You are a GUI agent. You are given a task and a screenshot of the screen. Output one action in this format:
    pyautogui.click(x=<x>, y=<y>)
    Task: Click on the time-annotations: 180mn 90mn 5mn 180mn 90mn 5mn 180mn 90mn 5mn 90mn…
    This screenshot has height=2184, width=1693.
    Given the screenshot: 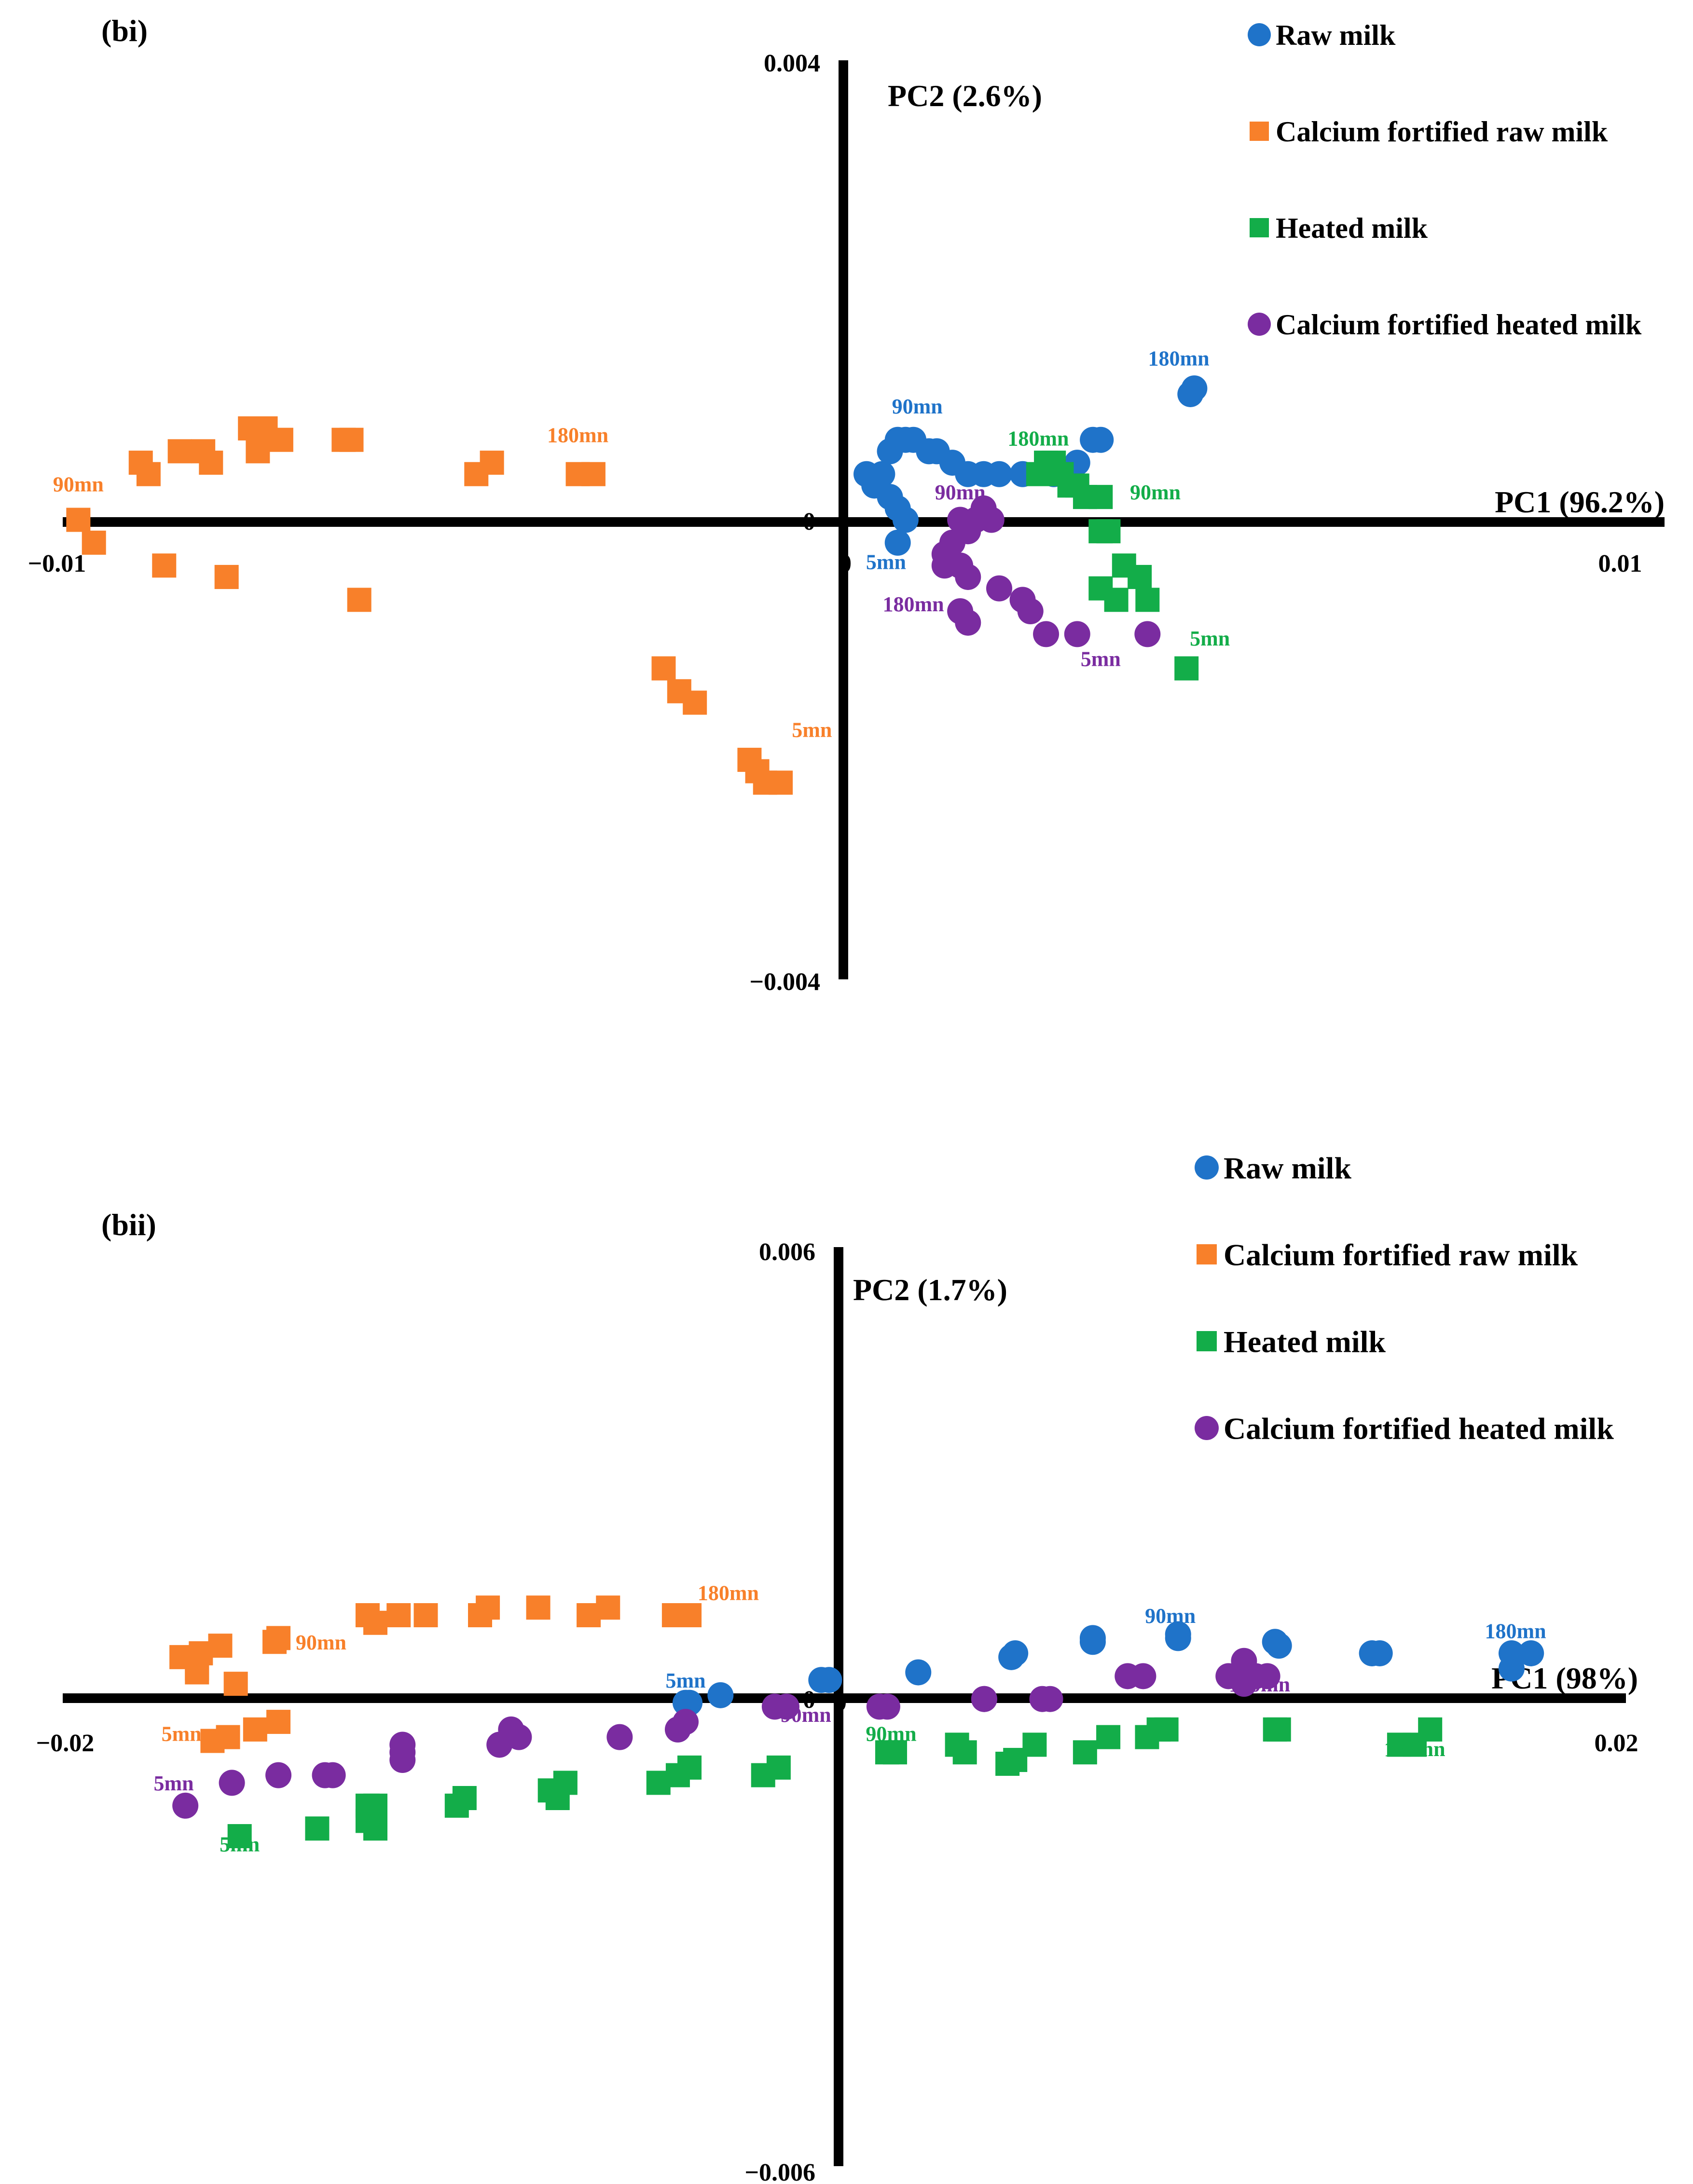 What is the action you would take?
    pyautogui.click(x=641, y=544)
    